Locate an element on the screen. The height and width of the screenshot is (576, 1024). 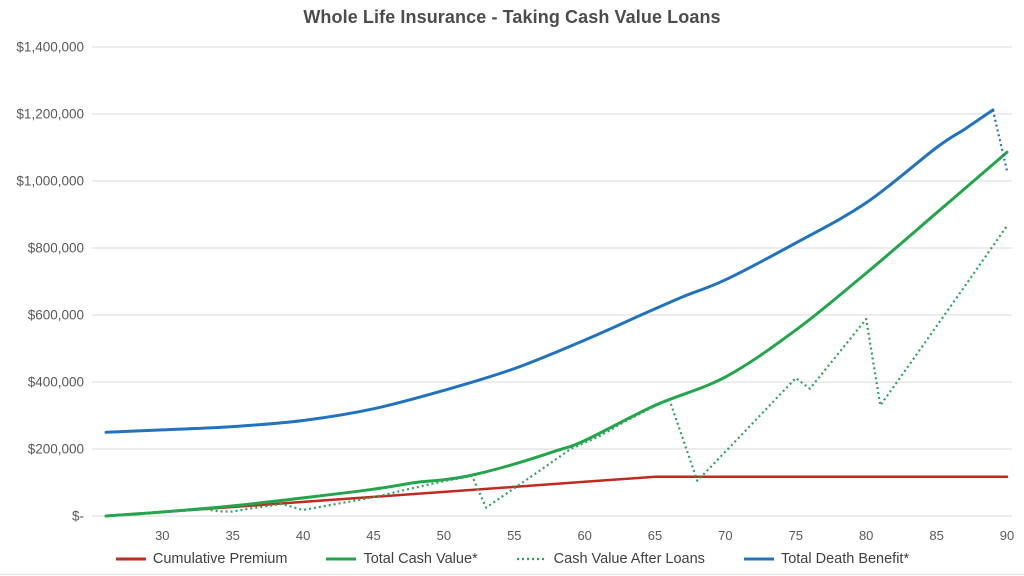
x-axis-label: 35 is located at coordinates (232, 535).